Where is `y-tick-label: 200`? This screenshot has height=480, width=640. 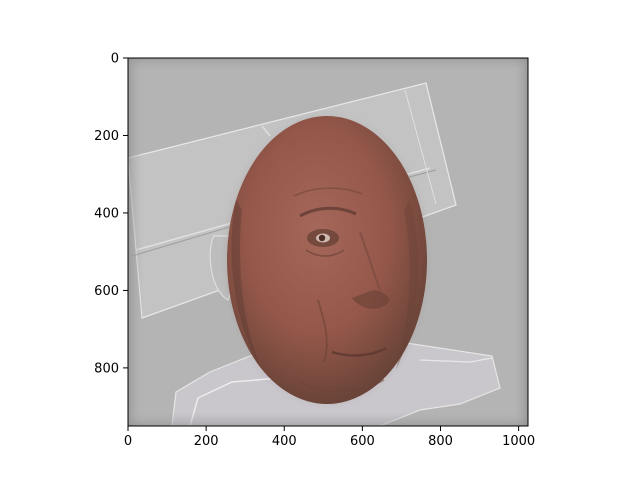 y-tick-label: 200 is located at coordinates (106, 136).